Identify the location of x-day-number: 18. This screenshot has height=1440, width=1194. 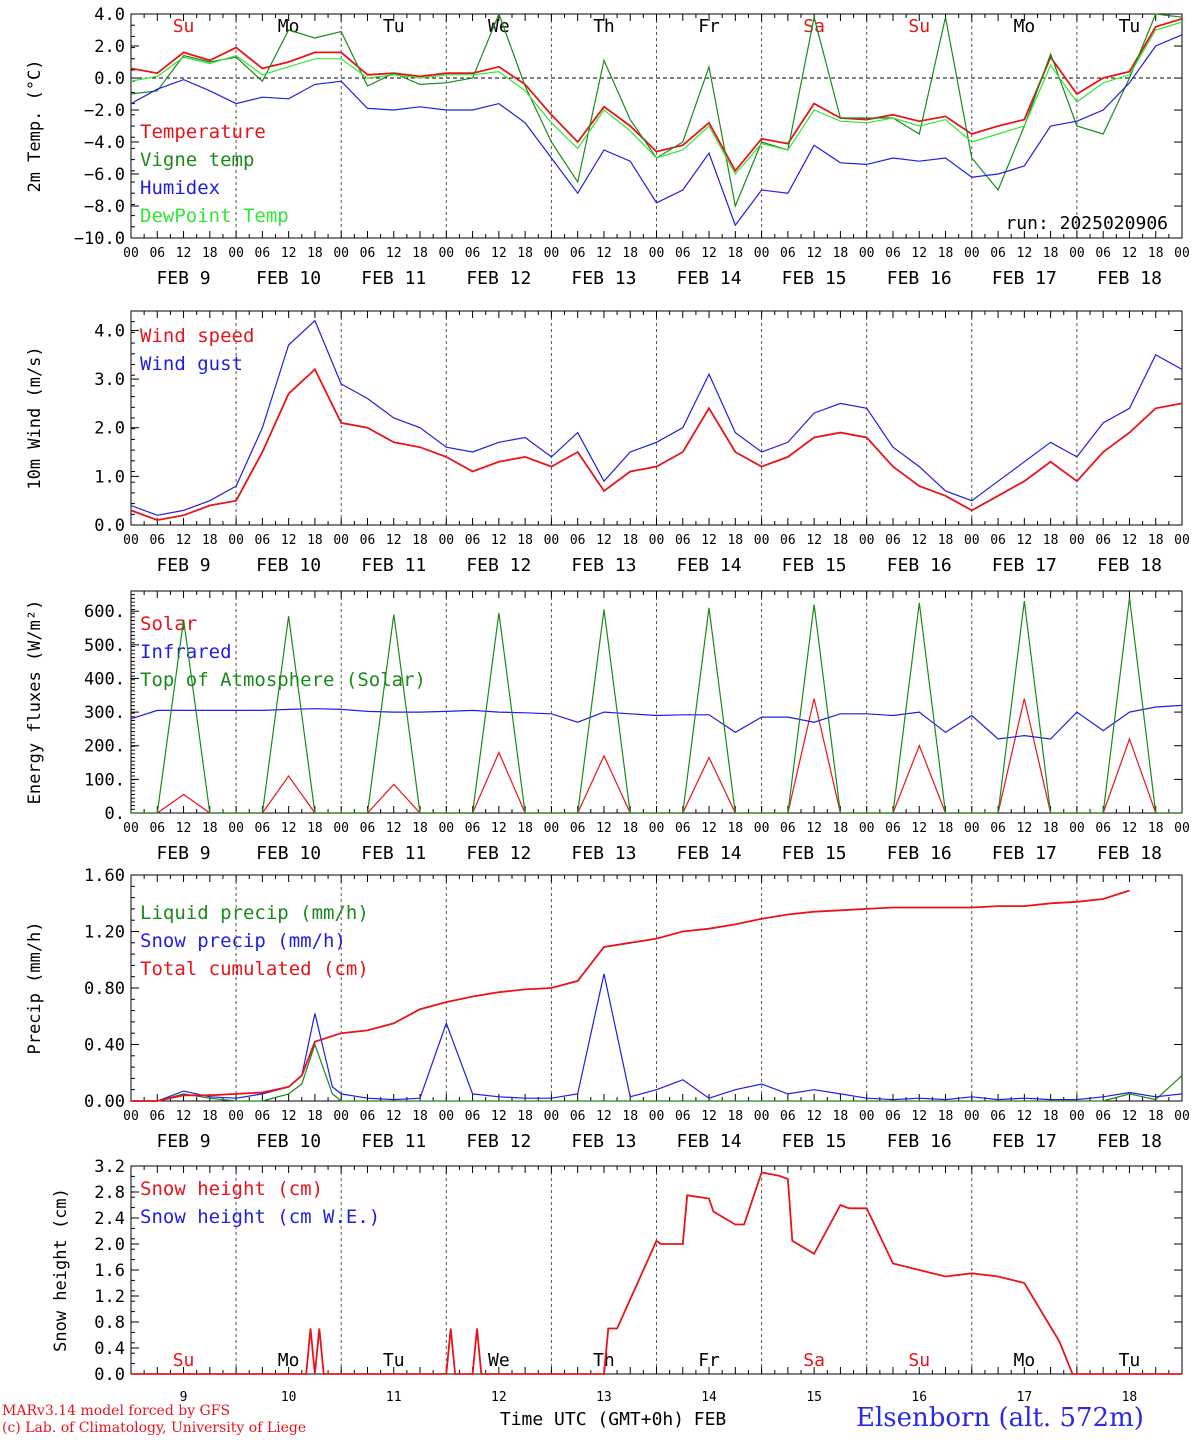
(1130, 1397).